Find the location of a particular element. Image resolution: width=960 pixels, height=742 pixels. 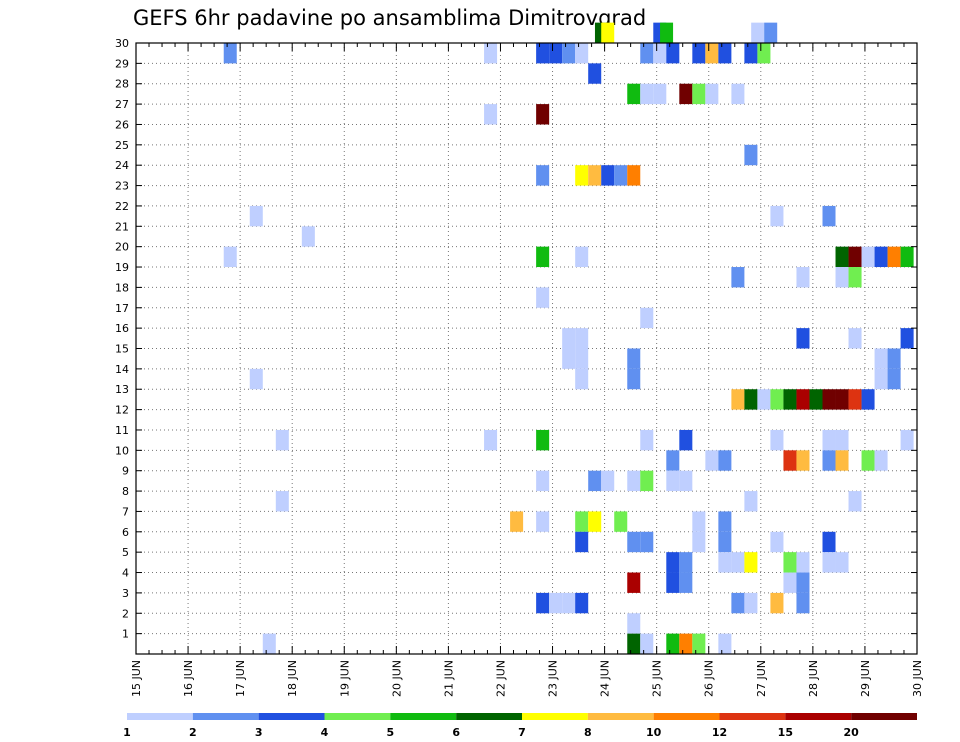

y-tick-label: 23 is located at coordinates (122, 186).